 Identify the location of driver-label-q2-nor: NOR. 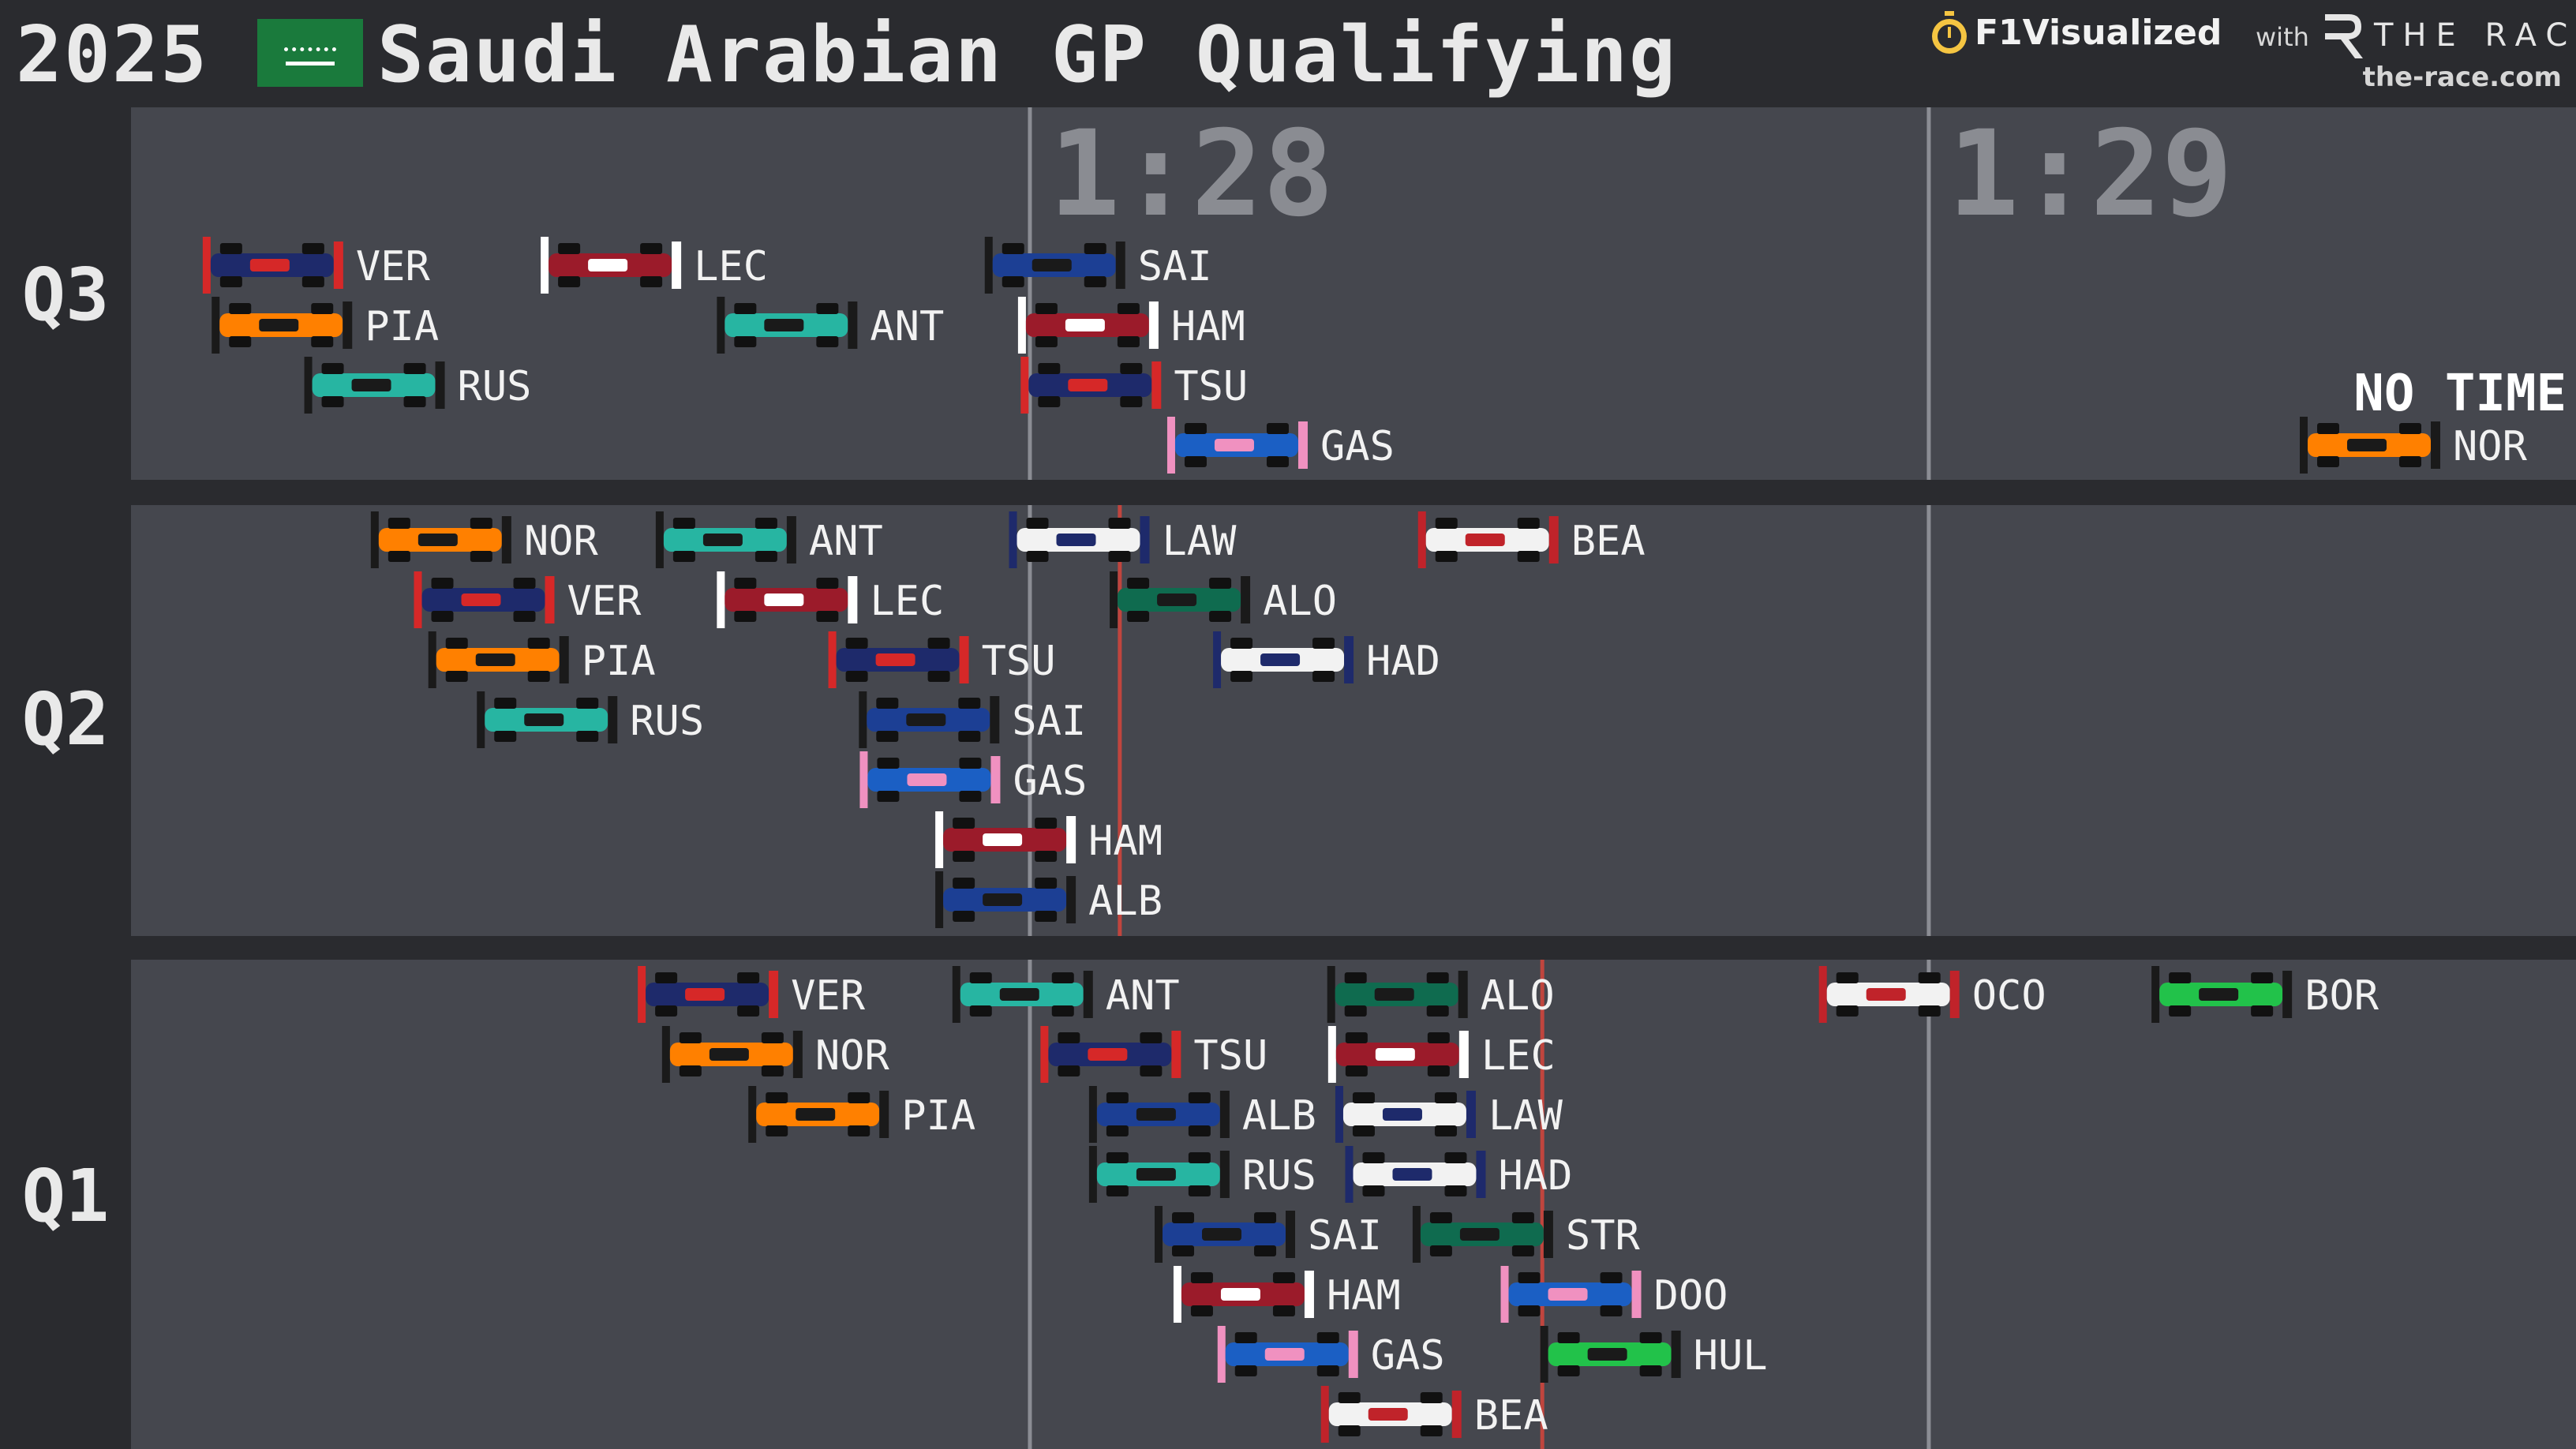
(561, 541).